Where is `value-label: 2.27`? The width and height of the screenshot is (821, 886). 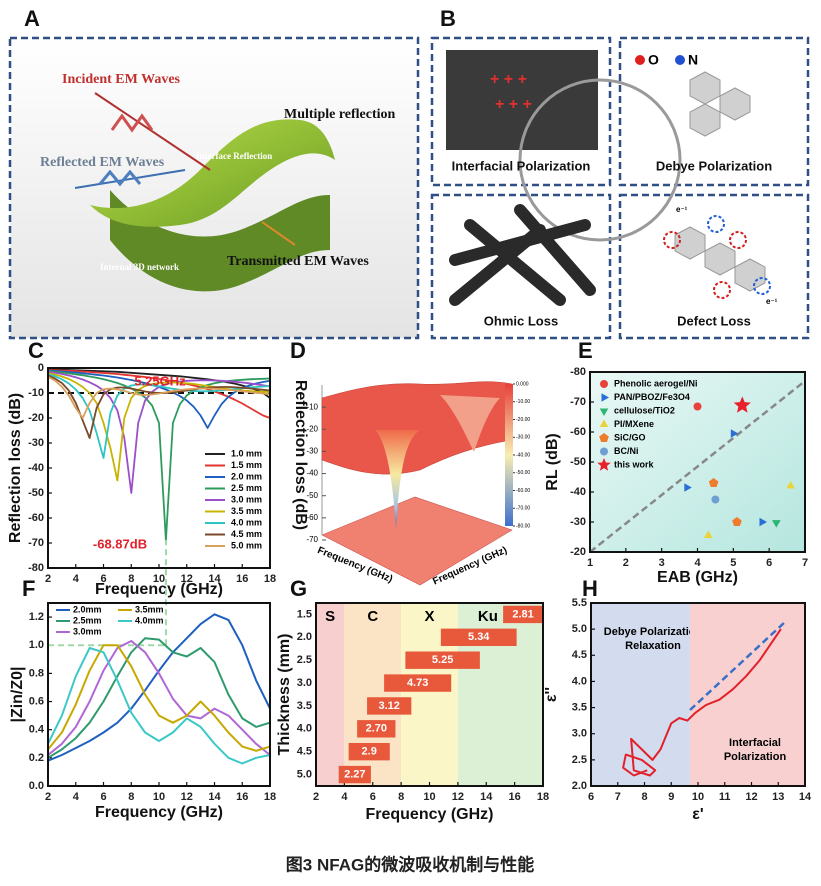 value-label: 2.27 is located at coordinates (354, 774).